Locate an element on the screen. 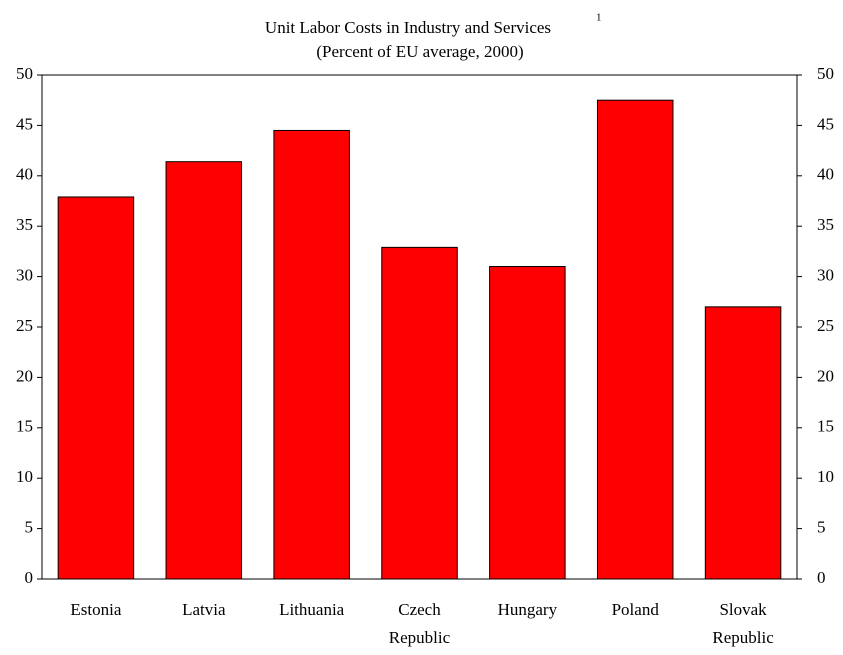 Image resolution: width=843 pixels, height=655 pixels. x-tick-label: Slovak Republic is located at coordinates (743, 623).